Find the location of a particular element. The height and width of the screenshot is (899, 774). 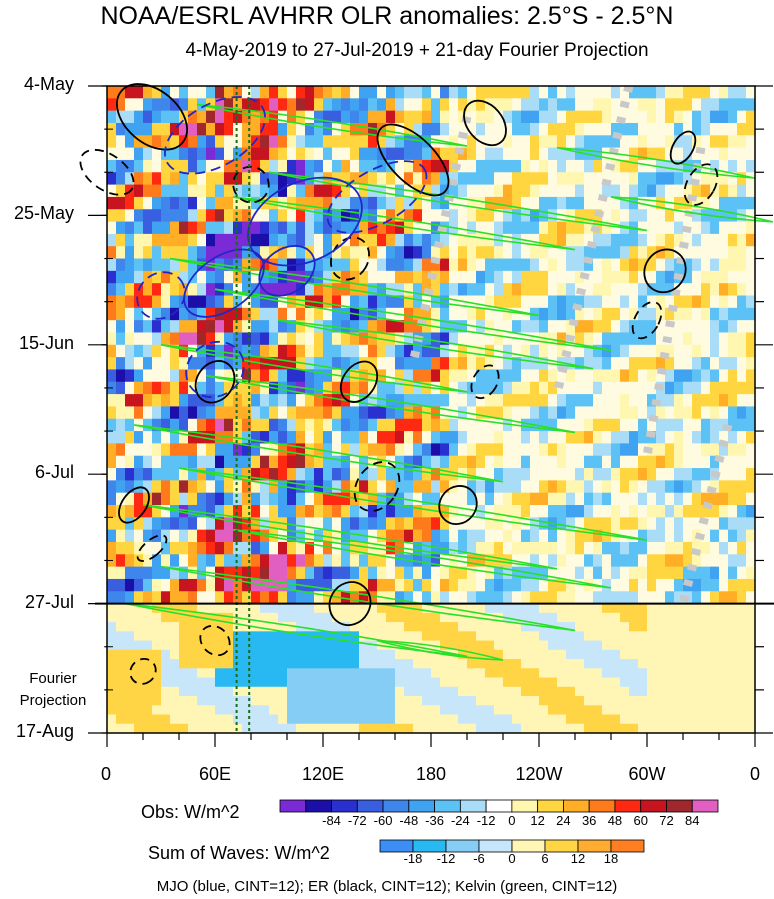

fourier-projection-label: Fourier Projection is located at coordinates (53, 690).